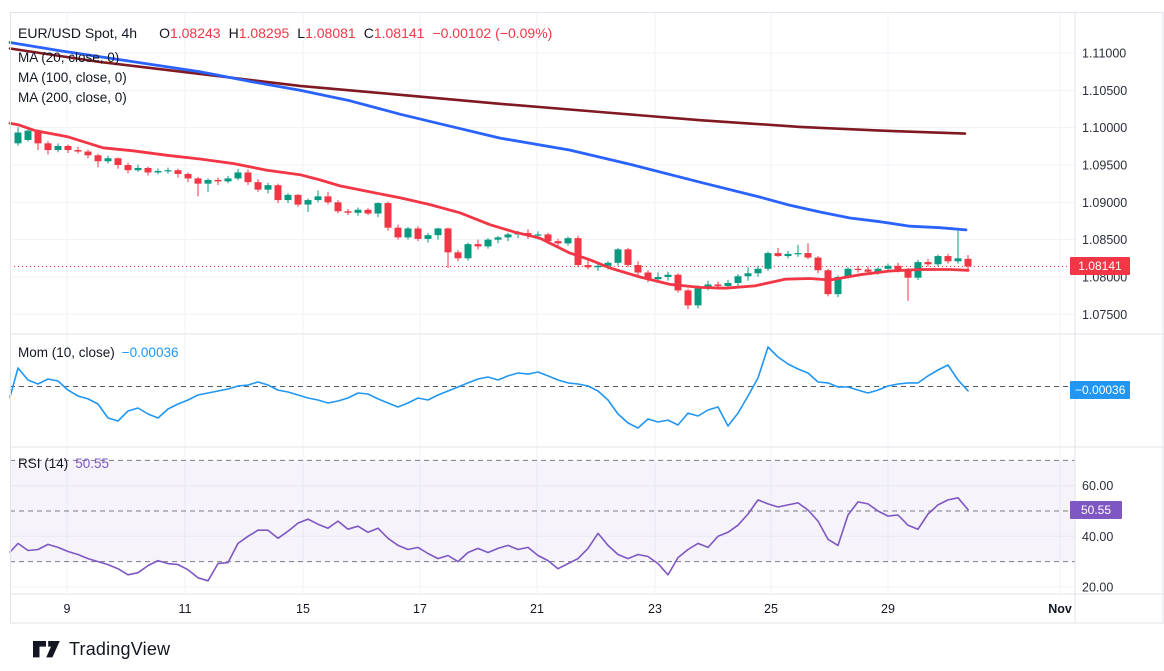 Image resolution: width=1164 pixels, height=671 pixels. What do you see at coordinates (1104, 54) in the screenshot?
I see `price-axis-label: 1.11000` at bounding box center [1104, 54].